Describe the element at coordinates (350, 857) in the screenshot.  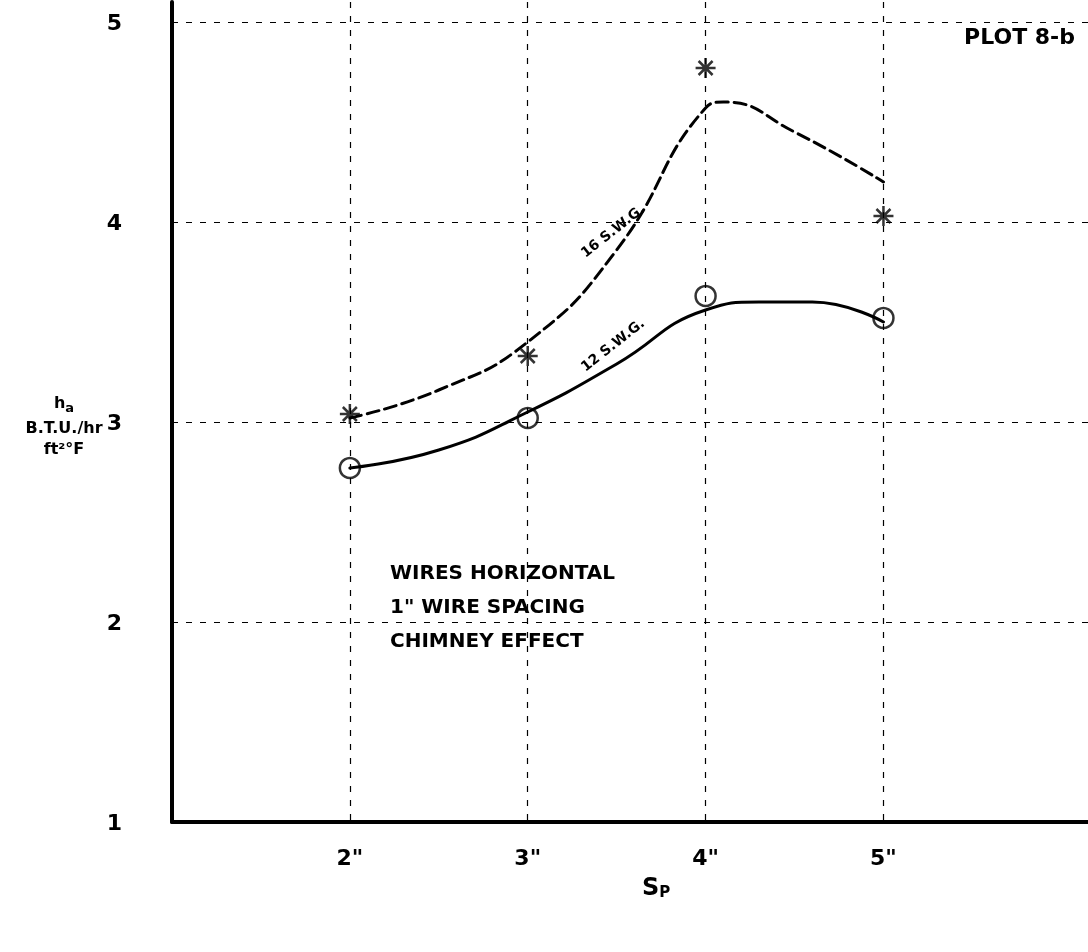
I see `x-tick-label: 2"` at that location.